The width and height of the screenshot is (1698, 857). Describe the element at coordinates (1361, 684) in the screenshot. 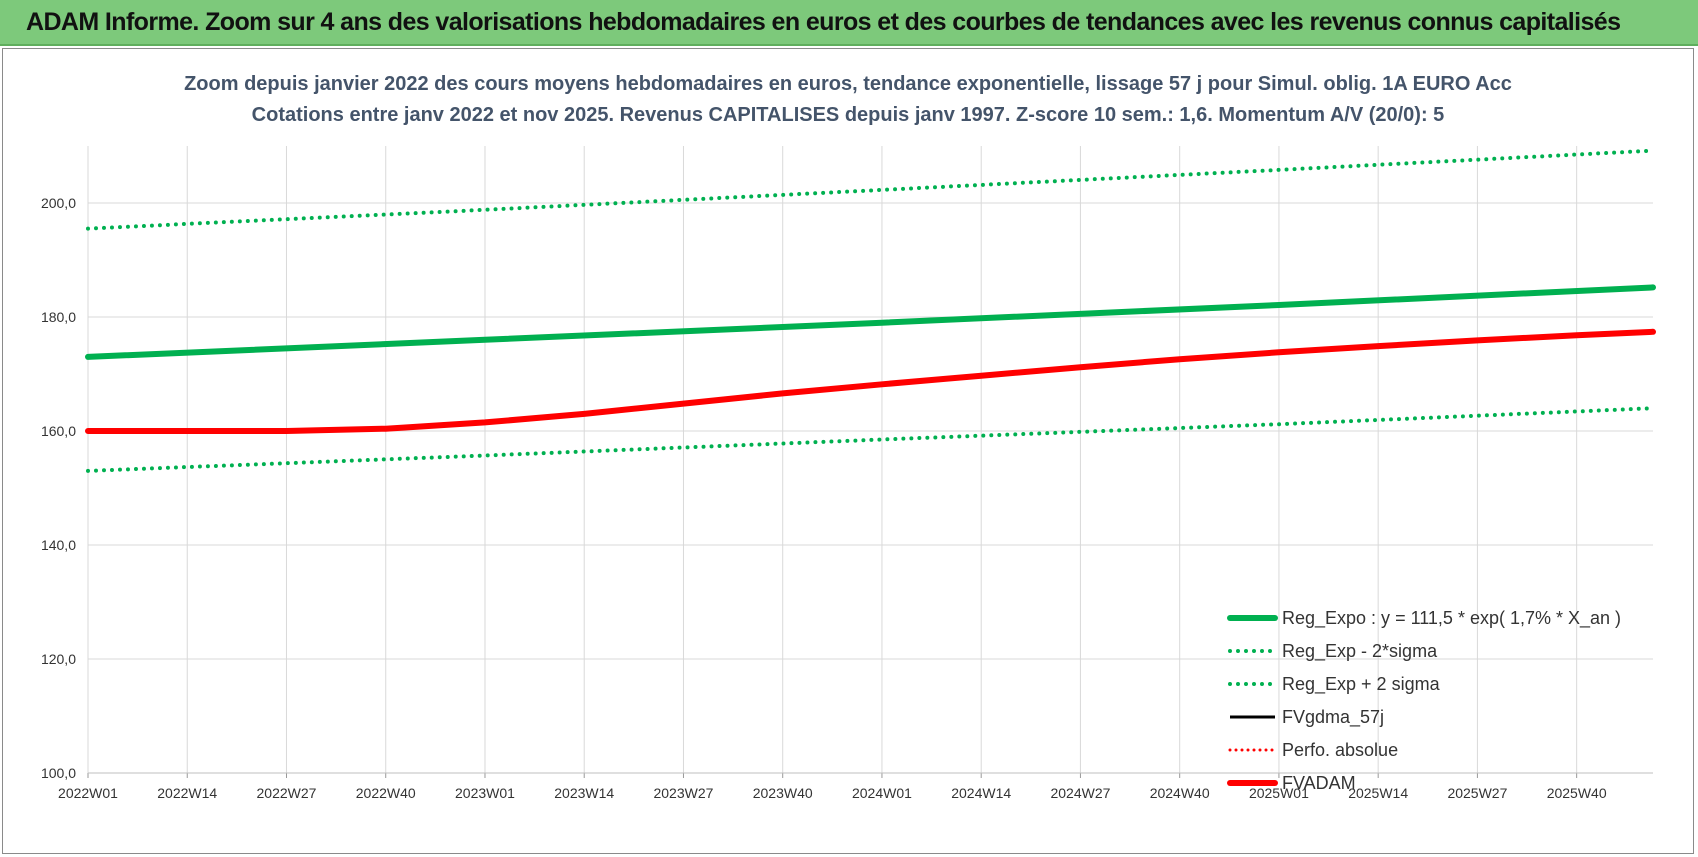

I see `legend-label: Reg_Exp + 2 sigma` at that location.